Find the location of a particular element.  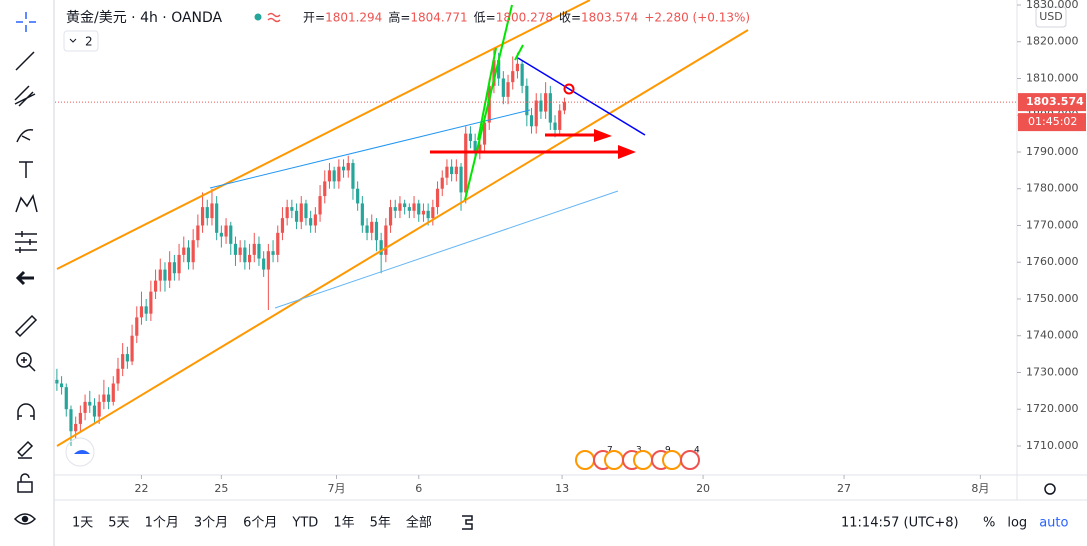

down-trend-line is located at coordinates (581, 96).